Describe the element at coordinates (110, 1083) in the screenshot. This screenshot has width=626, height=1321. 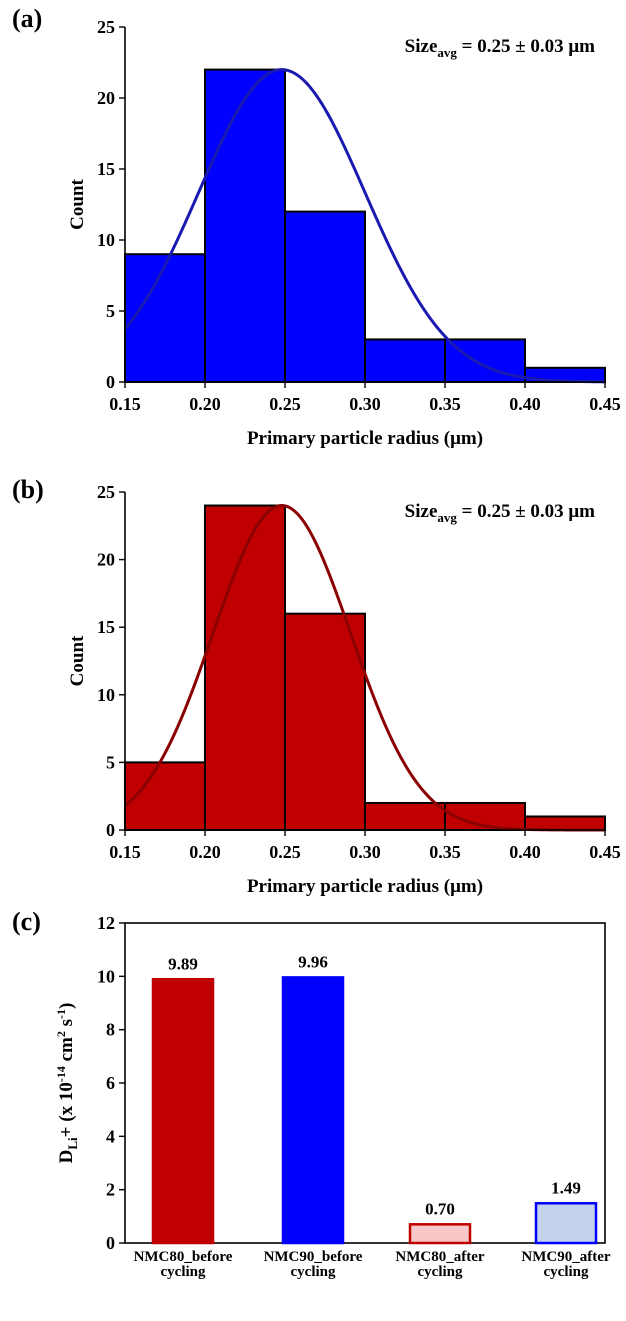
I see `y-tick-label: 6` at that location.